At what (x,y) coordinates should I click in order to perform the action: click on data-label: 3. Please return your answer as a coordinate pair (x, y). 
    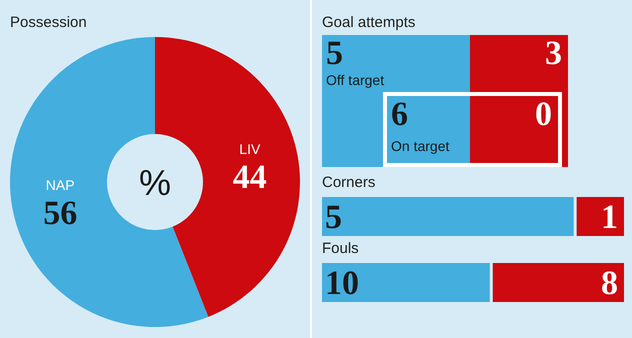
    Looking at the image, I should click on (553, 53).